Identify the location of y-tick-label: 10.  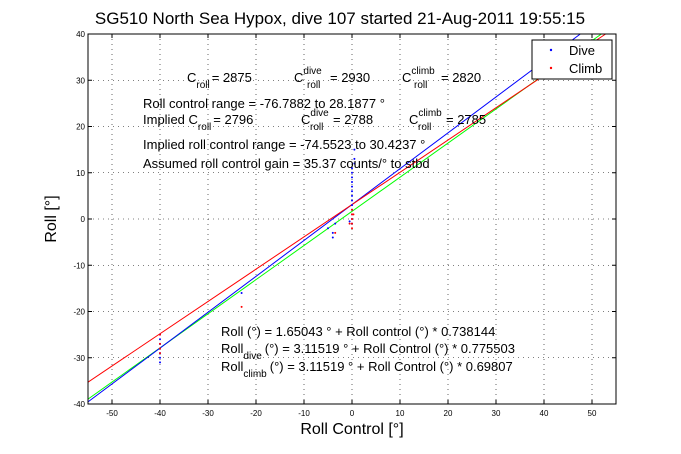
(80, 173).